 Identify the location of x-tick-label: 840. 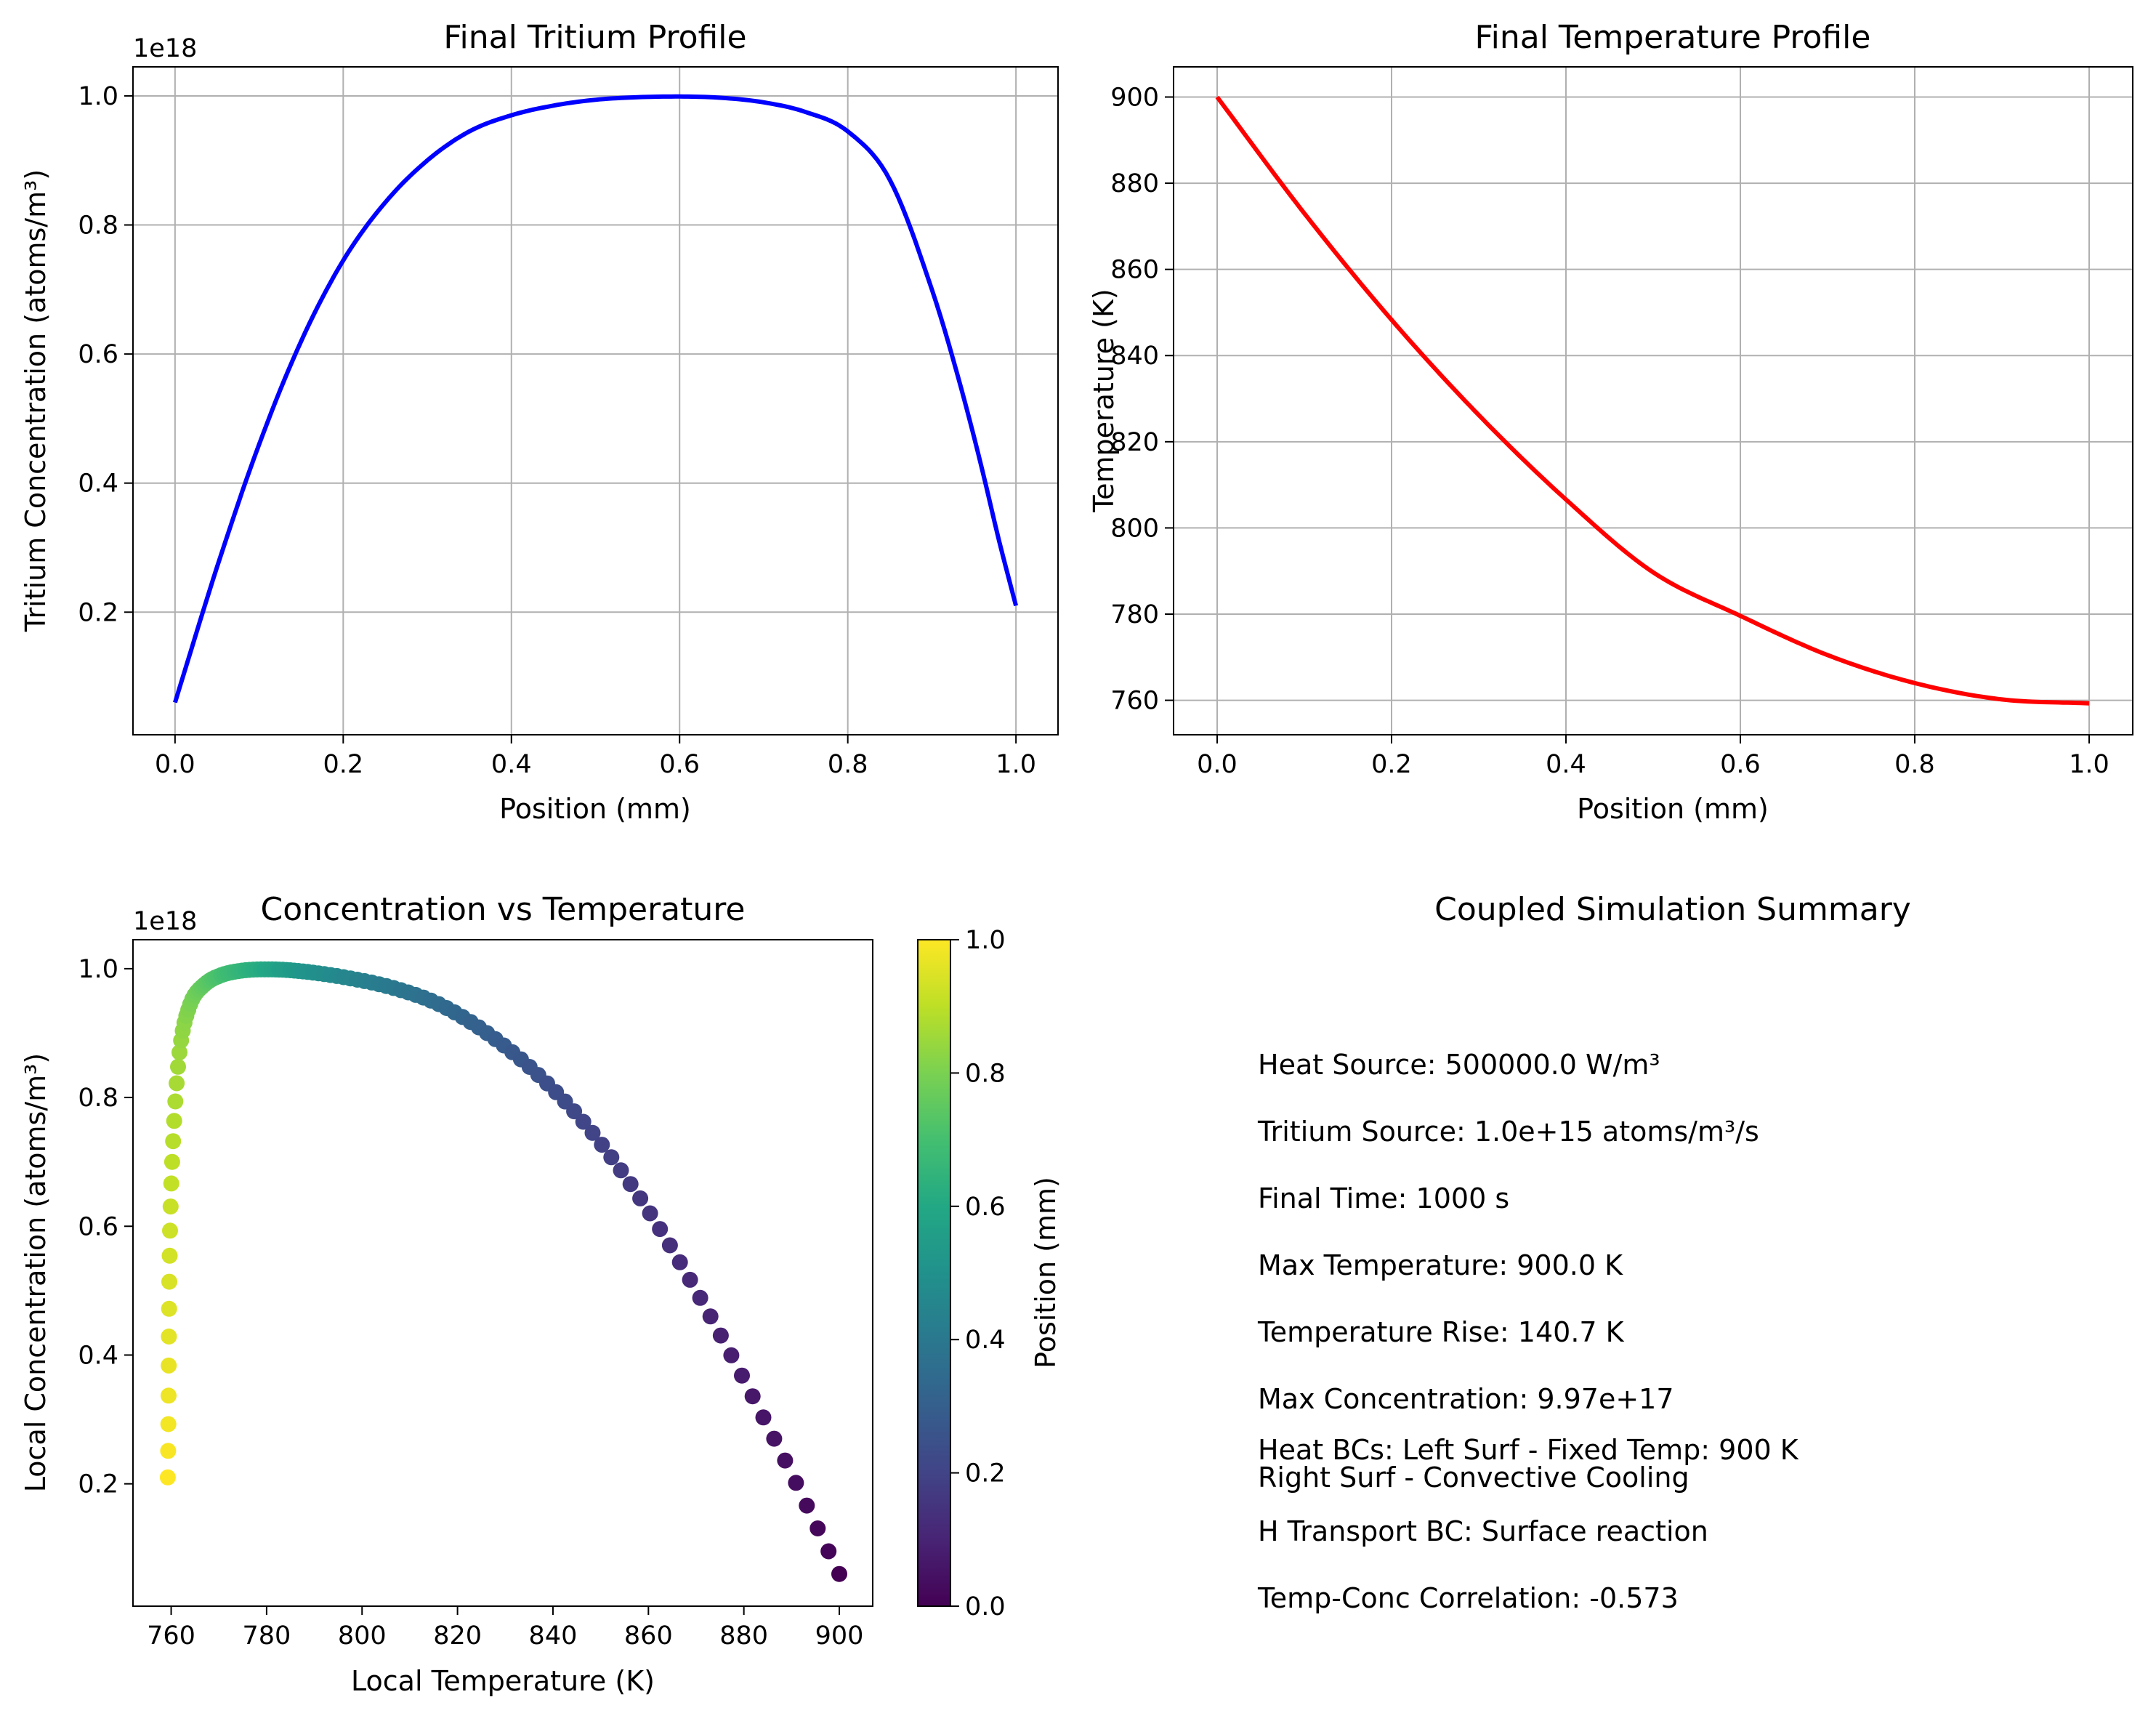
(553, 1636).